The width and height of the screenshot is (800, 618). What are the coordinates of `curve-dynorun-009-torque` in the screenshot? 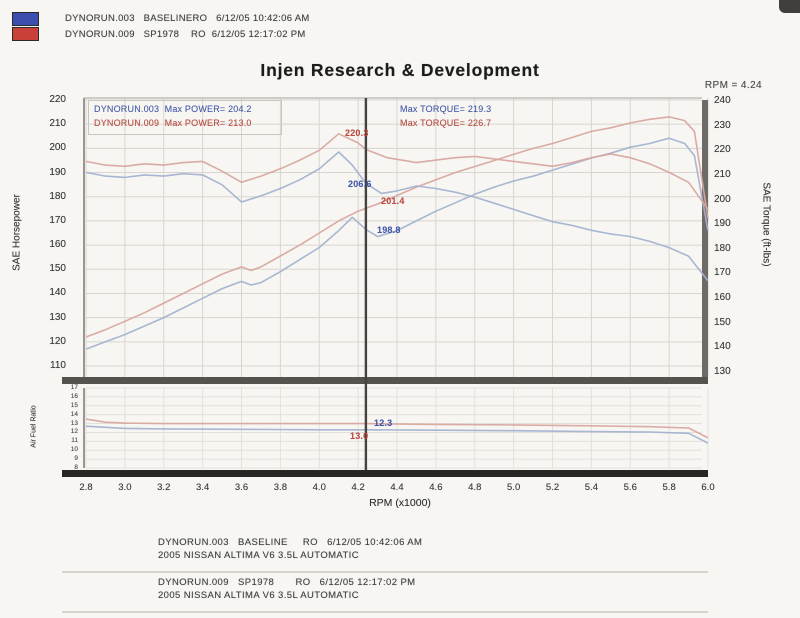 It's located at (397, 171).